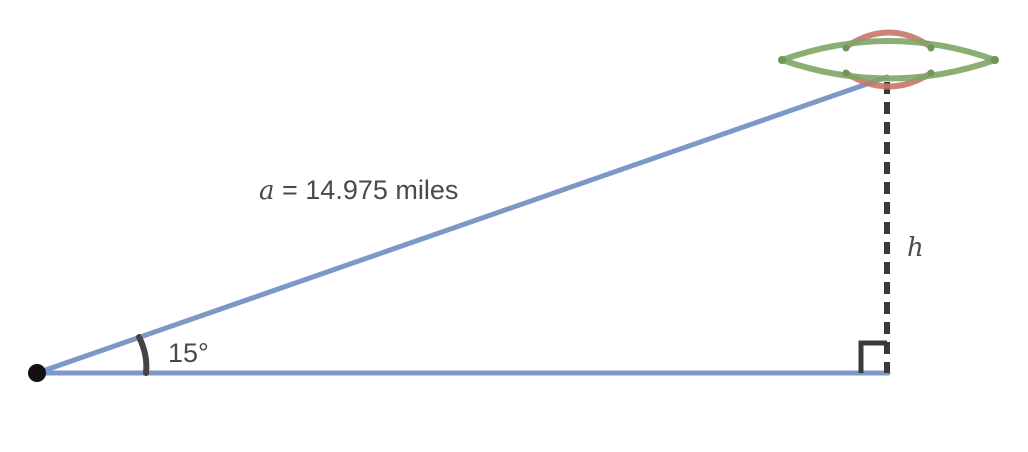  I want to click on height-label: h, so click(915, 248).